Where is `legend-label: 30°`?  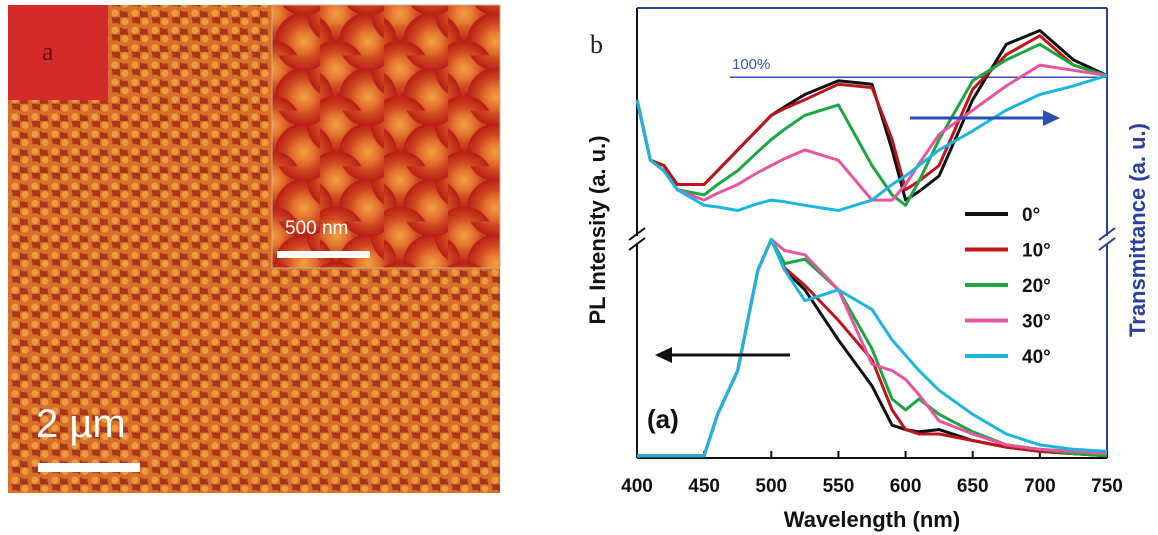
legend-label: 30° is located at coordinates (1036, 322).